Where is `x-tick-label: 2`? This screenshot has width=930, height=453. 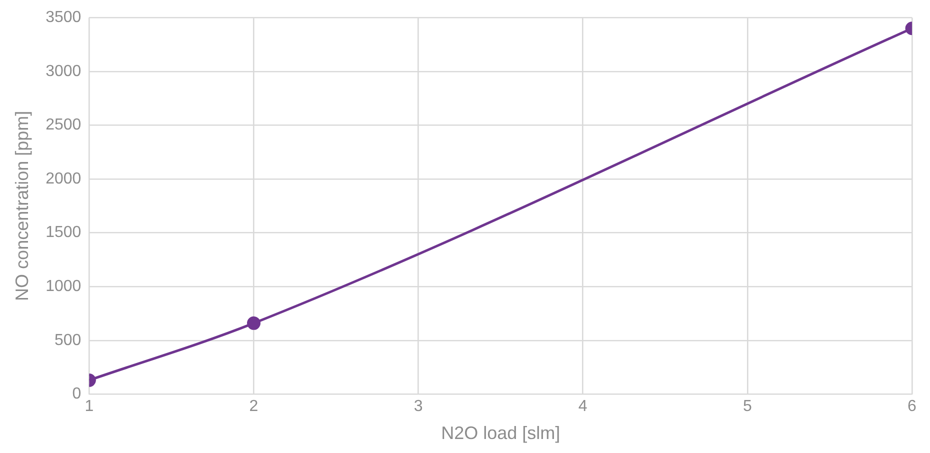 x-tick-label: 2 is located at coordinates (253, 407).